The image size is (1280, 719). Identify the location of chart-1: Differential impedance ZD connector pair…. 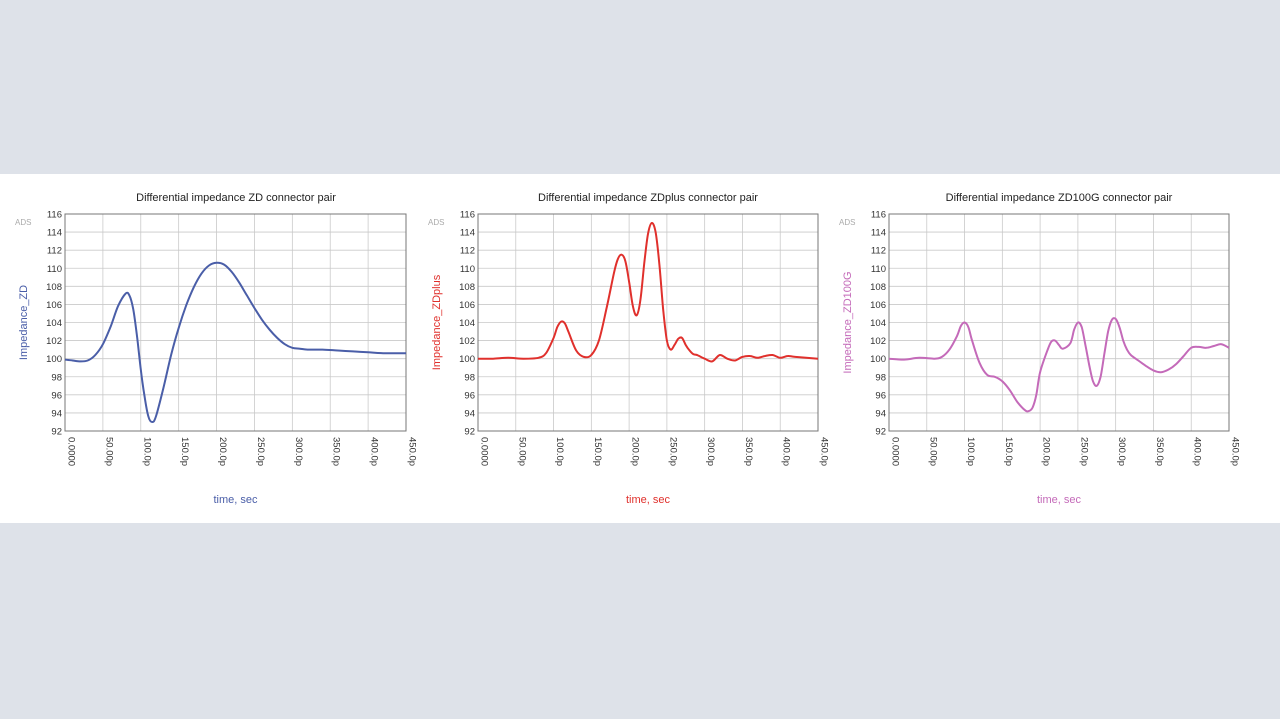
(216, 349).